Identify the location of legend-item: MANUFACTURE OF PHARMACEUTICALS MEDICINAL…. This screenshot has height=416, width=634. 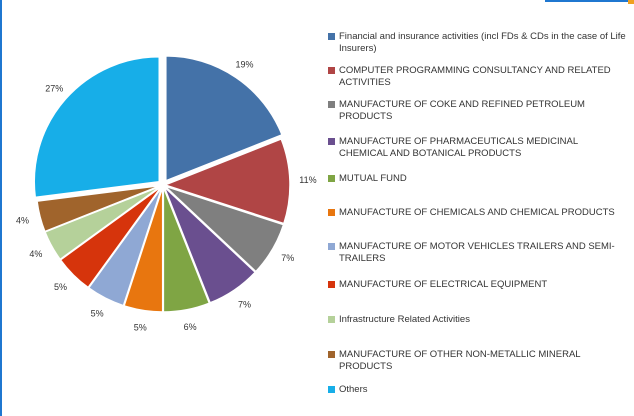
(478, 148).